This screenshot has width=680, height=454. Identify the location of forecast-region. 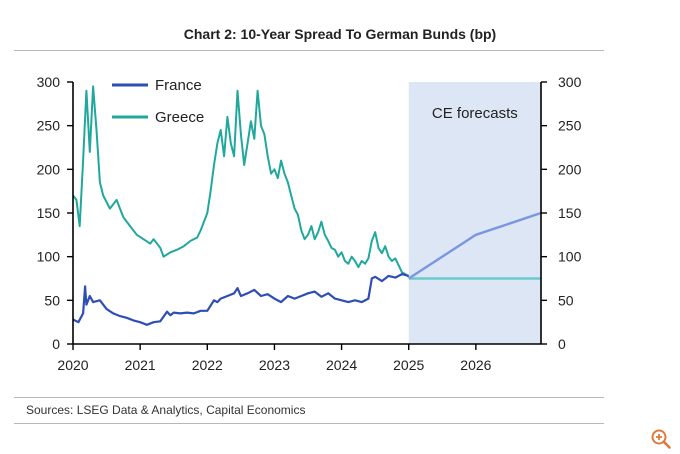
(474, 213).